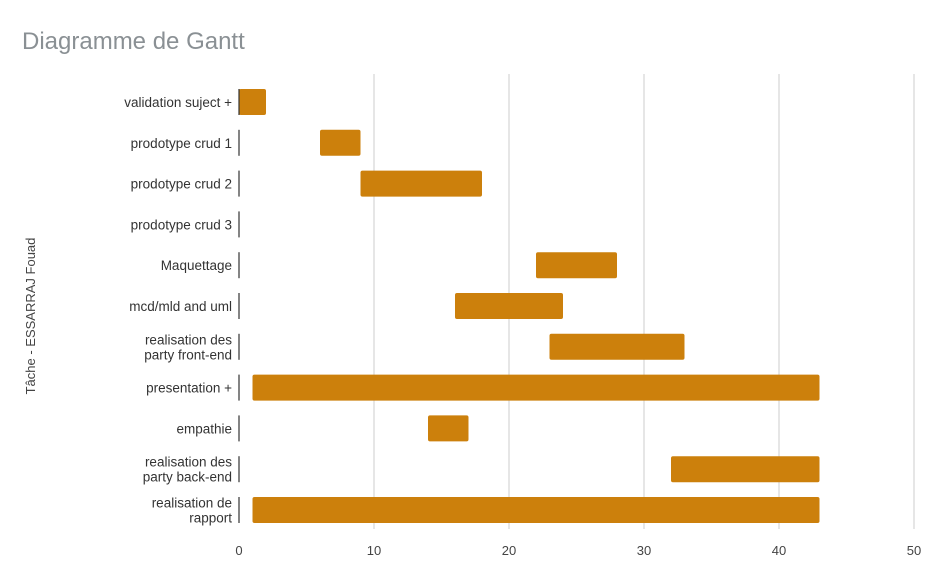 Image resolution: width=932 pixels, height=577 pixels. I want to click on x-tick-label: 50, so click(914, 550).